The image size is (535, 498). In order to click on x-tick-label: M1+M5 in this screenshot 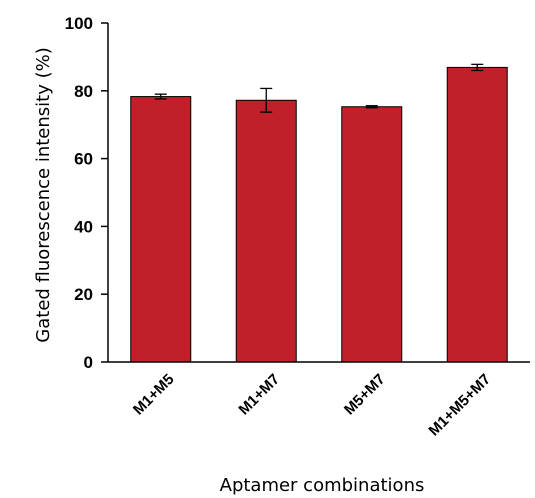, I will do `click(154, 395)`.